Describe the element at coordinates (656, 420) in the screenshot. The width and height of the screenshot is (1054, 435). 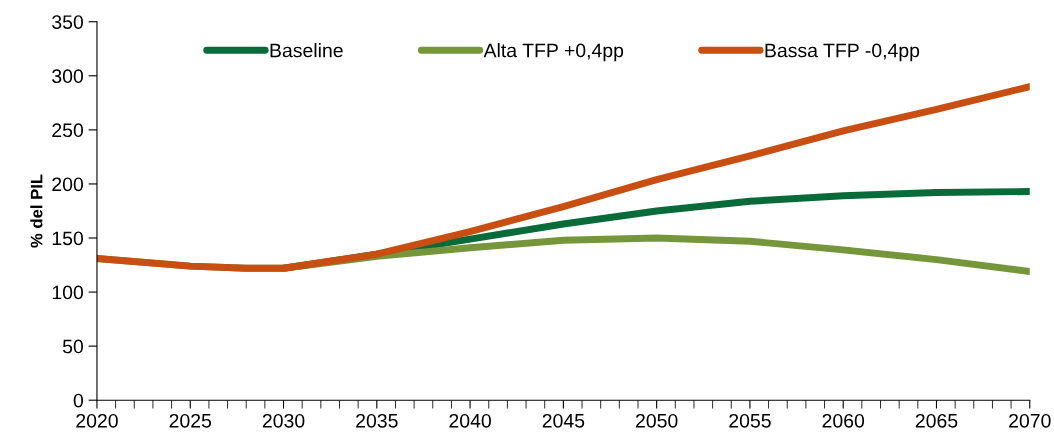
I see `x-tick-label: 2050` at that location.